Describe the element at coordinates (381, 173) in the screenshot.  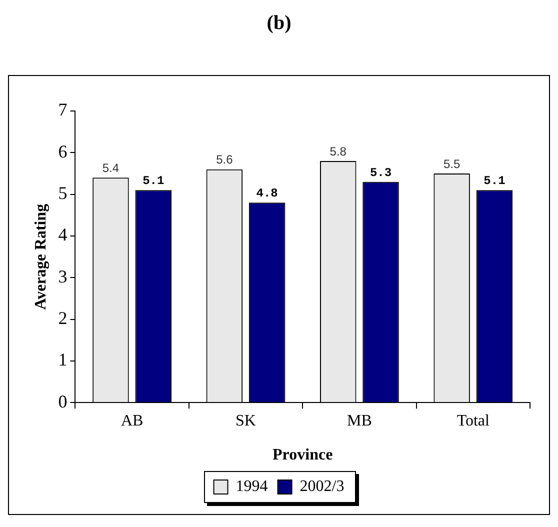
I see `data-label: 5.3` at that location.